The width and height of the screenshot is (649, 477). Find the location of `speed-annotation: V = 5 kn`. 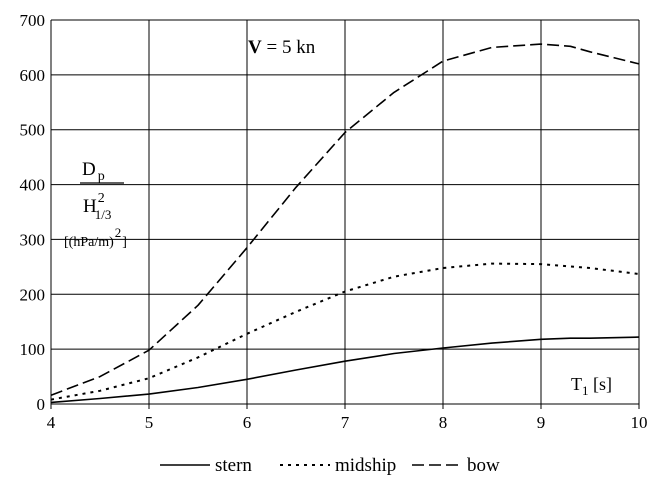

speed-annotation: V = 5 kn is located at coordinates (282, 47).